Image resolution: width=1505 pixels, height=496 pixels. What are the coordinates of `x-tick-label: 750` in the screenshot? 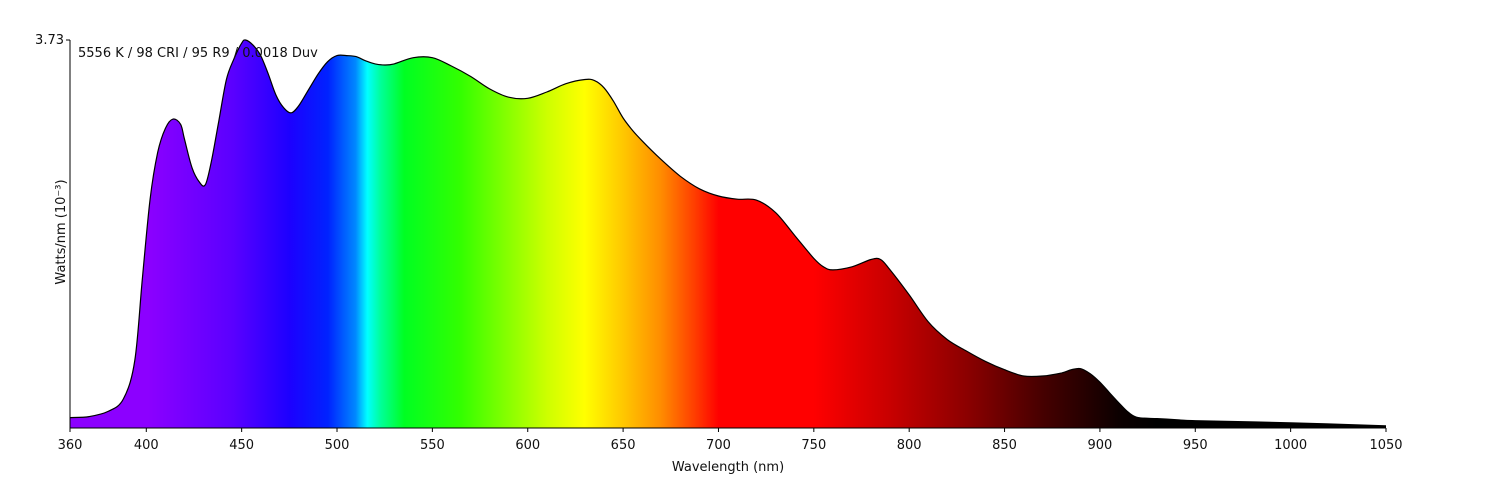 It's located at (813, 445).